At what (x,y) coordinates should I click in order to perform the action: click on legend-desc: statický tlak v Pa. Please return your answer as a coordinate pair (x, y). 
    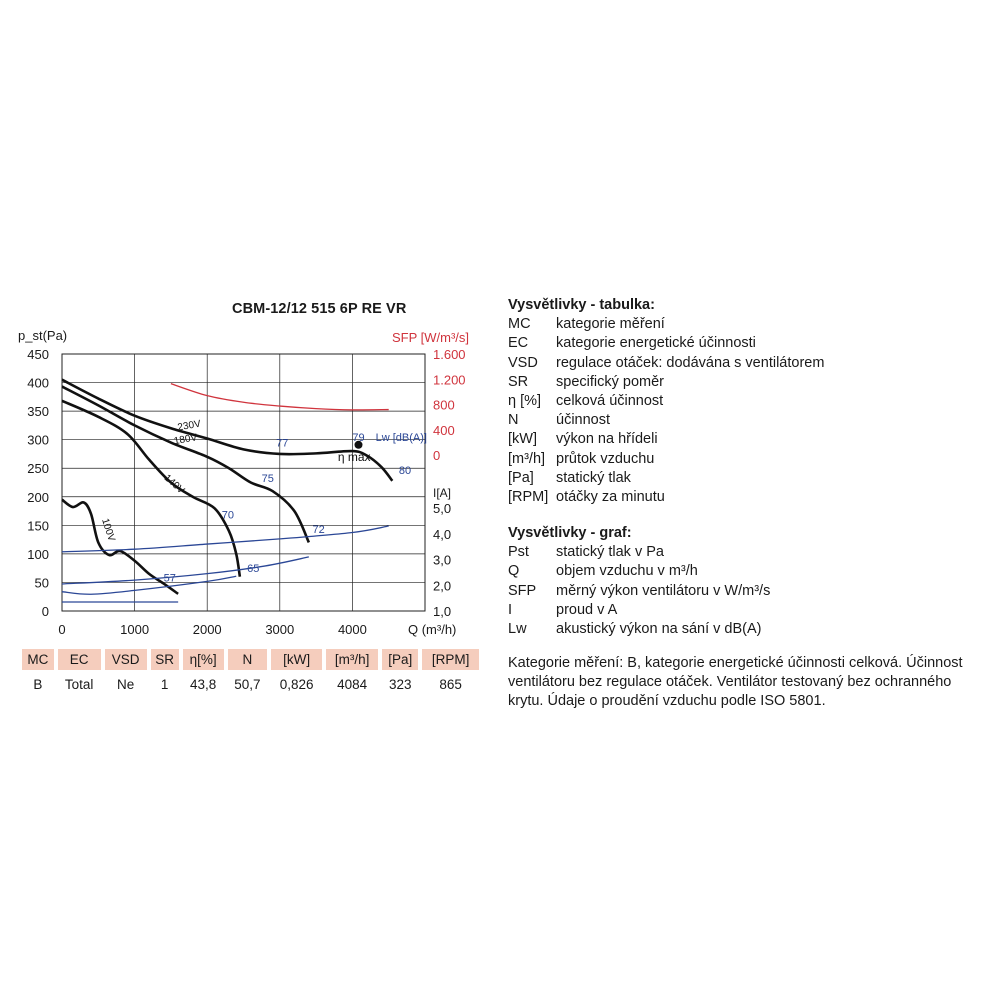
    Looking at the image, I should click on (610, 552).